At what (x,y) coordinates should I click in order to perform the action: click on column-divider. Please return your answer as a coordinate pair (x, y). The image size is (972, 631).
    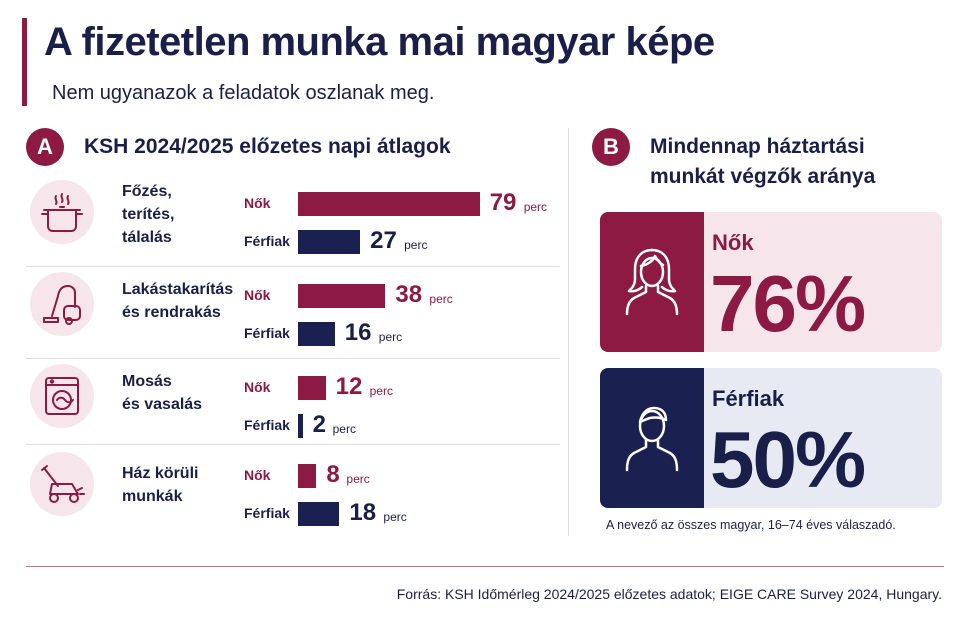
    Looking at the image, I should click on (568, 332).